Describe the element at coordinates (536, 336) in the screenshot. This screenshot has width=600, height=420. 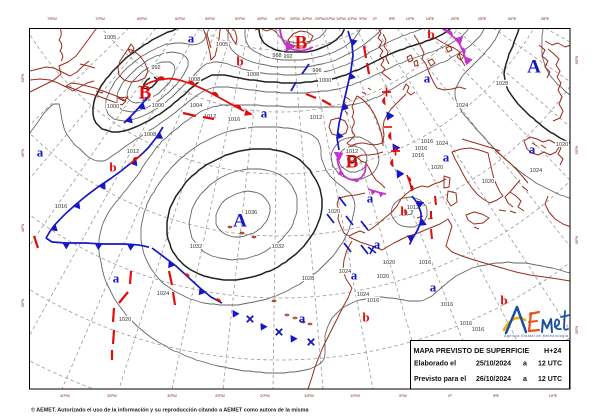
I see `svg-text:Agencia Estatal de Meteorologí: Agencia Estatal de Meteorología` at that location.